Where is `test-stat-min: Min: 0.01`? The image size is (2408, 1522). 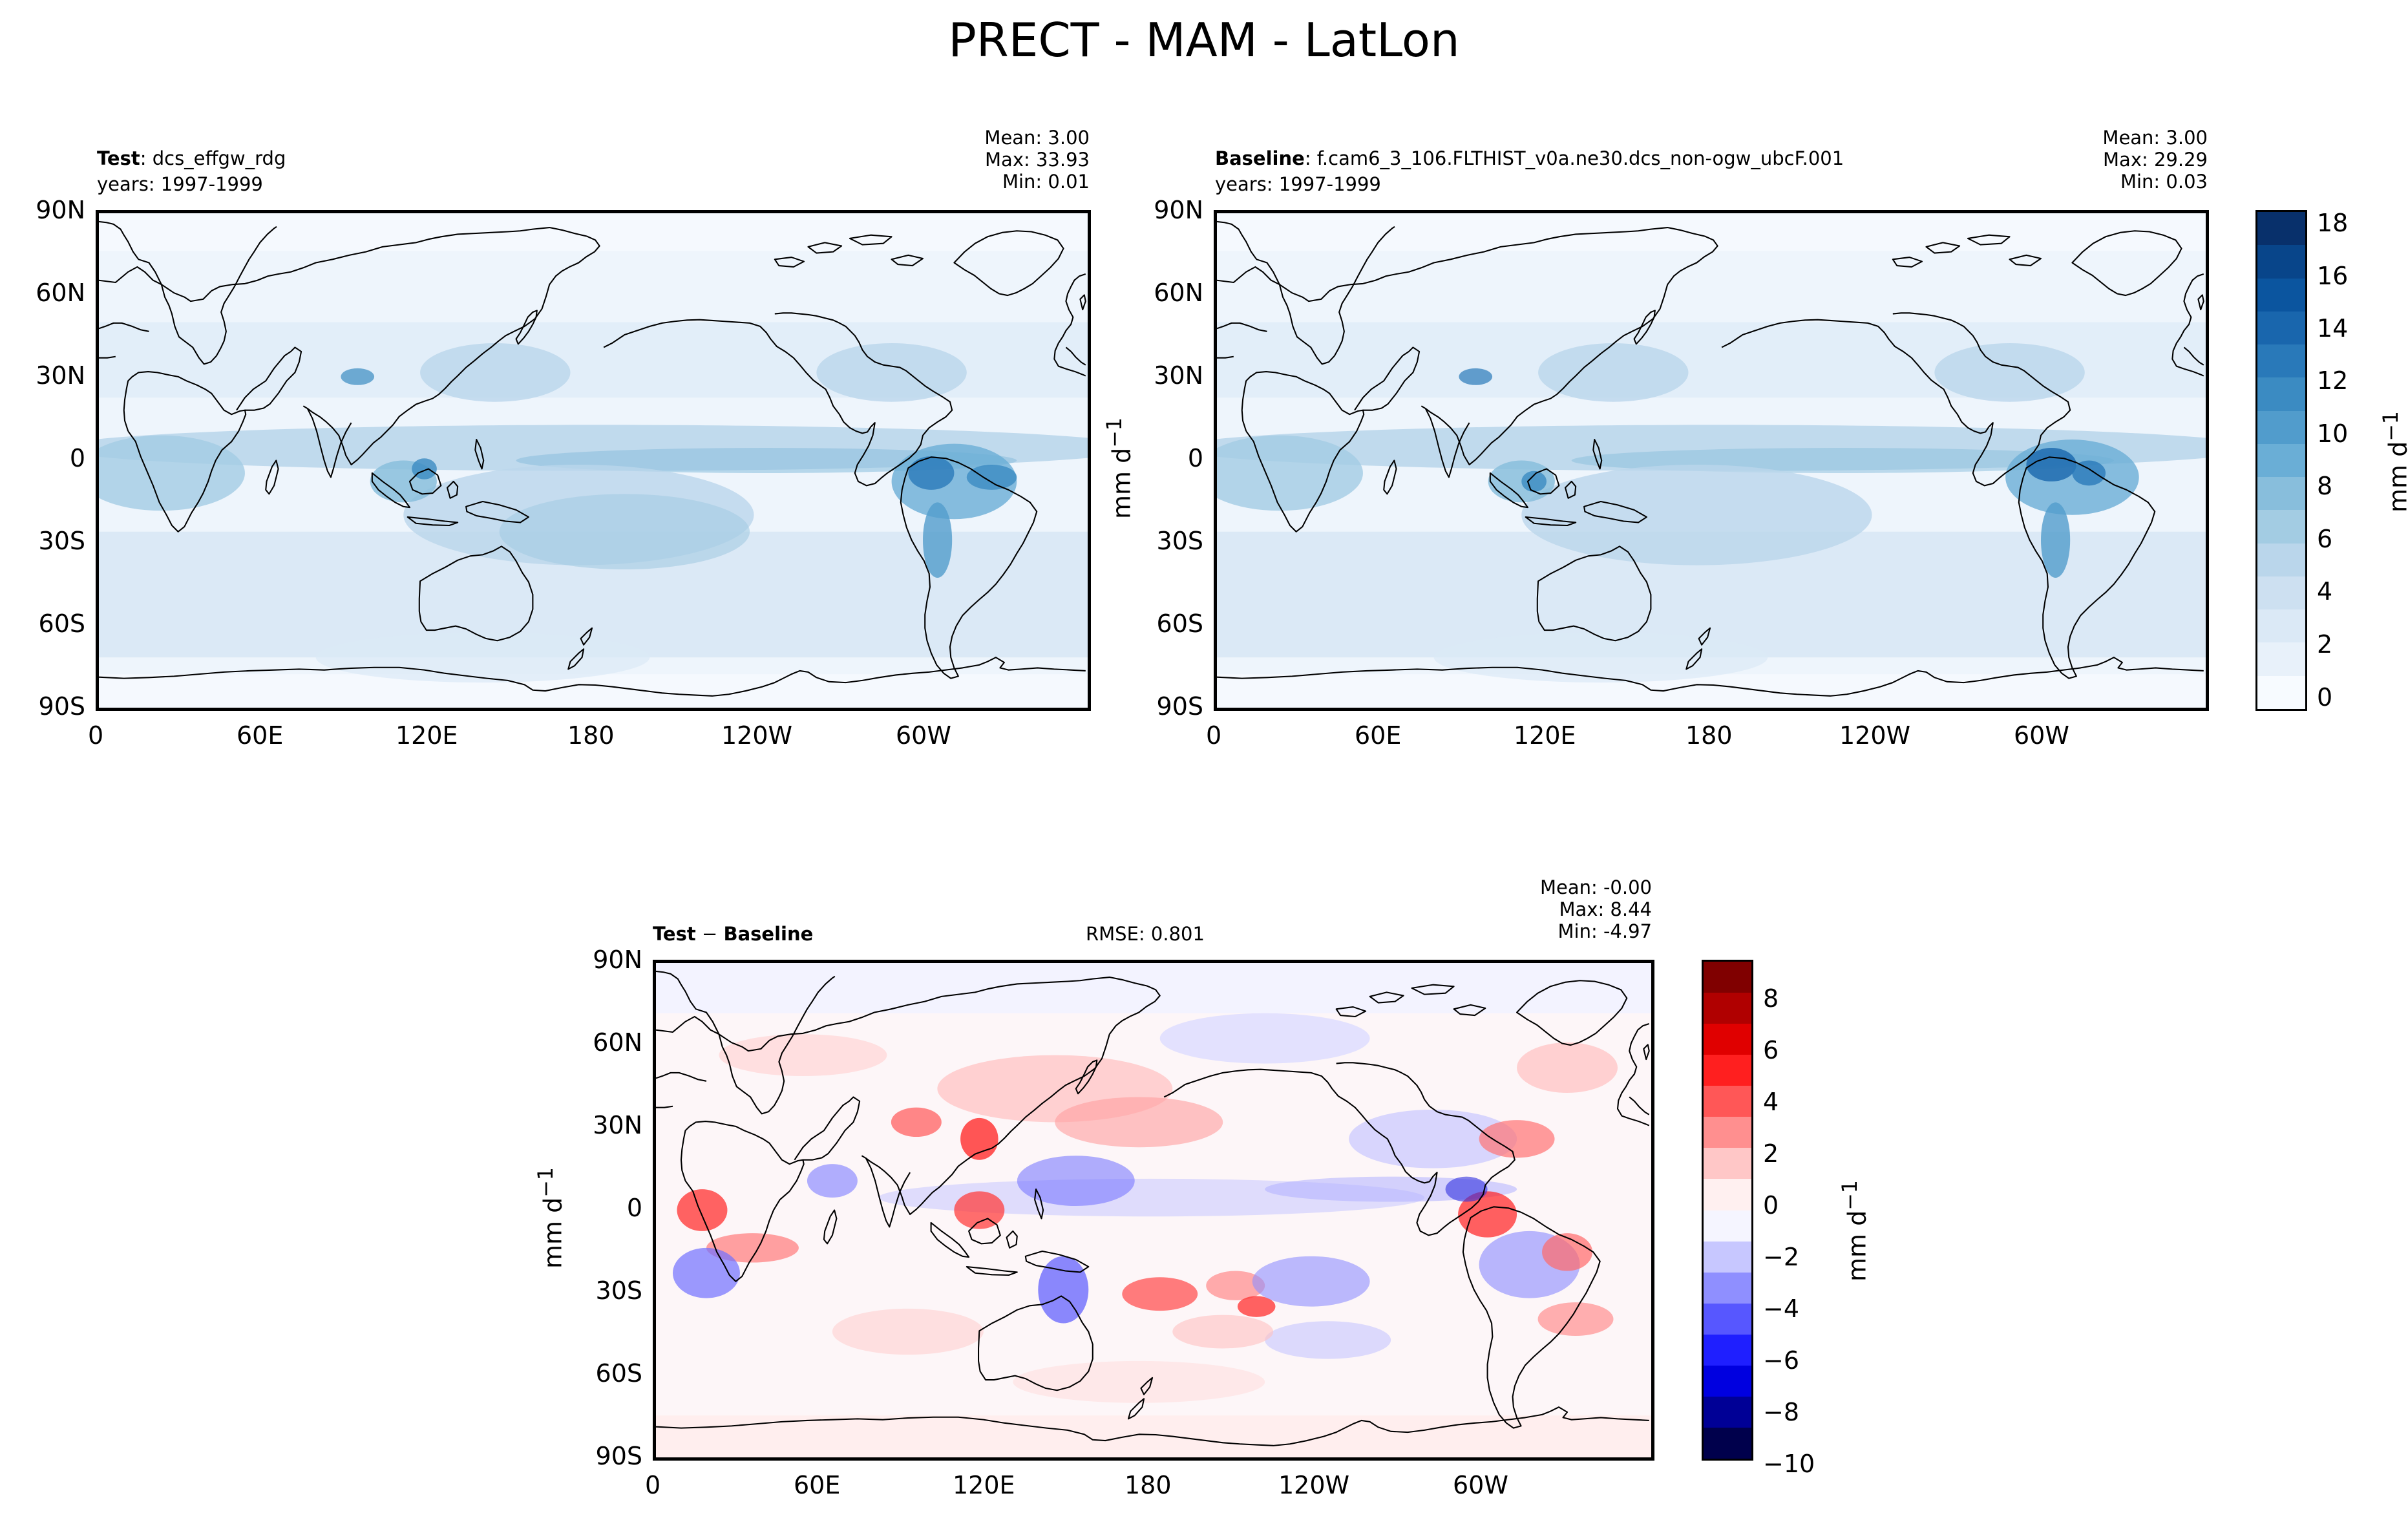
test-stat-min: Min: 0.01 is located at coordinates (1046, 182).